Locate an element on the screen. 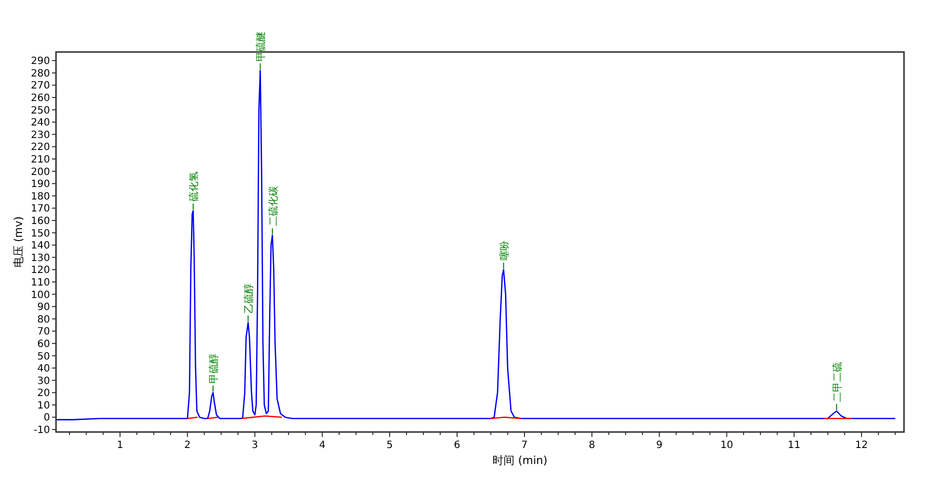 This screenshot has height=478, width=932. x-tick-label: 12 is located at coordinates (861, 445).